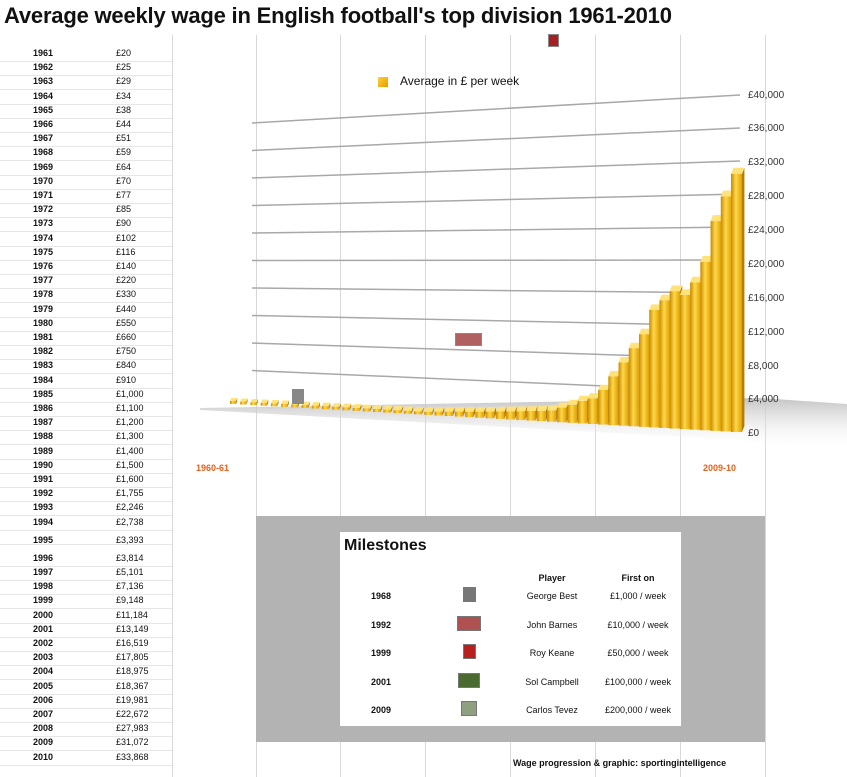  Describe the element at coordinates (126, 322) in the screenshot. I see `table-wage: £550` at that location.